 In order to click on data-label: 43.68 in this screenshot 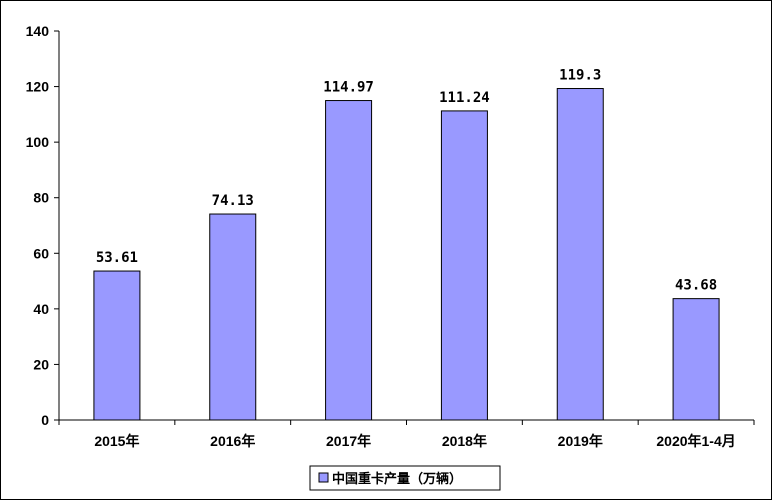, I will do `click(696, 286)`.